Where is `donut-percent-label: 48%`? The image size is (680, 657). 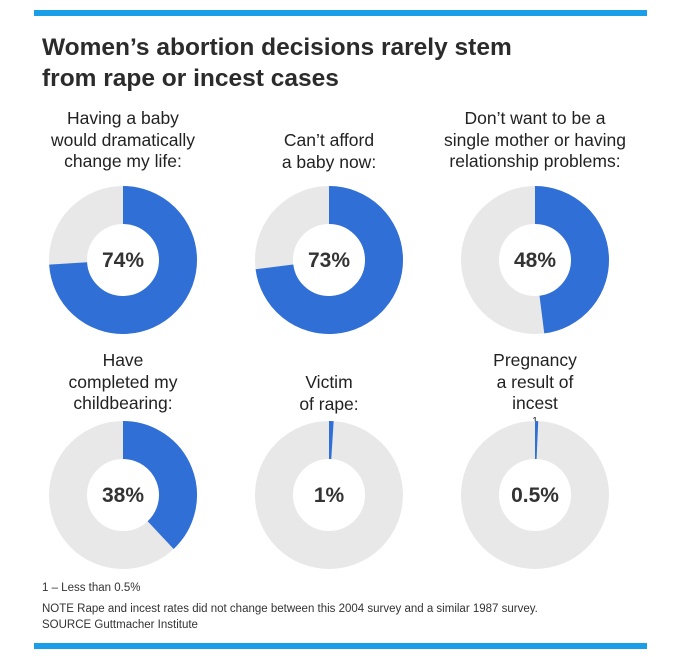
donut-percent-label: 48% is located at coordinates (535, 260).